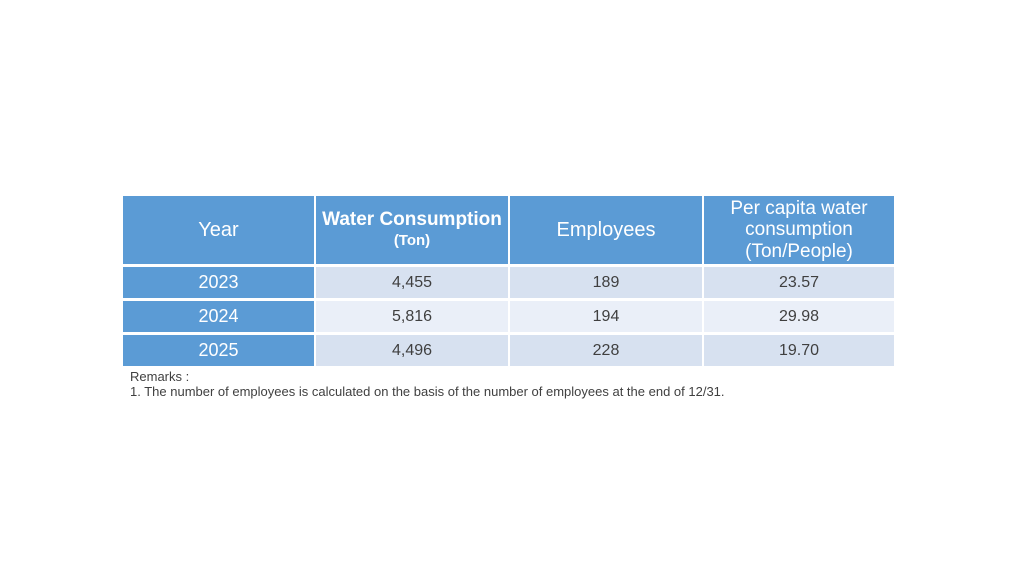 This screenshot has height=576, width=1024. I want to click on header-year: Year, so click(218, 230).